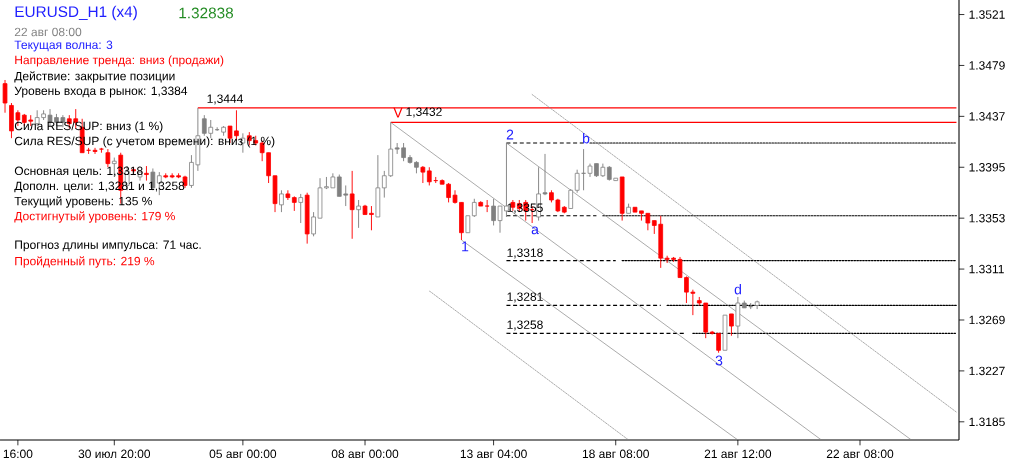 Image resolution: width=1017 pixels, height=459 pixels. Describe the element at coordinates (987, 167) in the screenshot. I see `y-tick-label: 1.3395` at that location.